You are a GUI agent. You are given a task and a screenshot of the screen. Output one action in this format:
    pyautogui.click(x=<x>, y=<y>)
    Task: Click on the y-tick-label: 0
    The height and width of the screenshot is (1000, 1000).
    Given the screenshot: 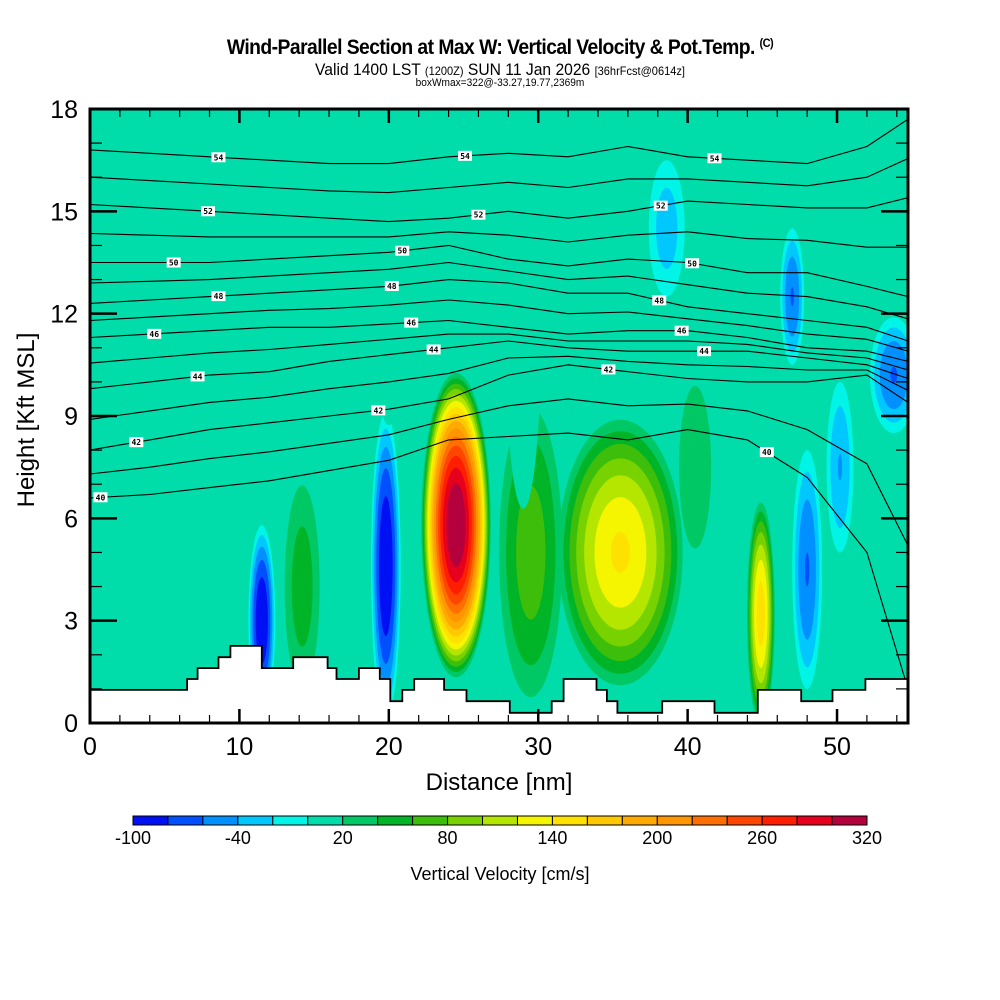 What is the action you would take?
    pyautogui.click(x=71, y=724)
    